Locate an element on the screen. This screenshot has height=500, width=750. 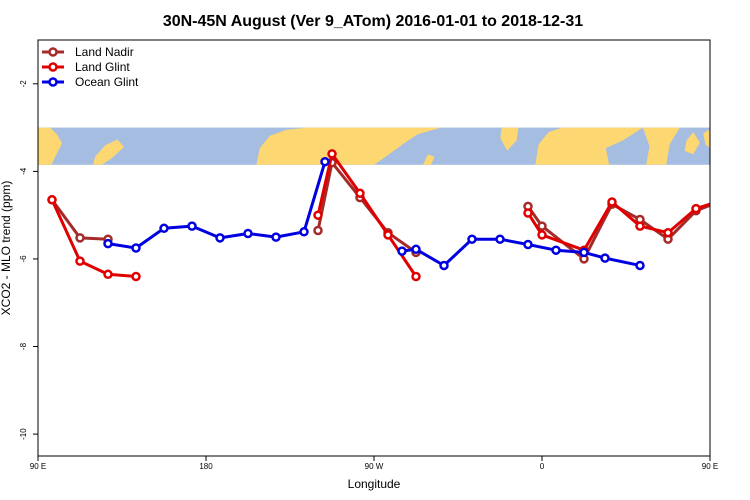
world-map-band is located at coordinates (374, 146).